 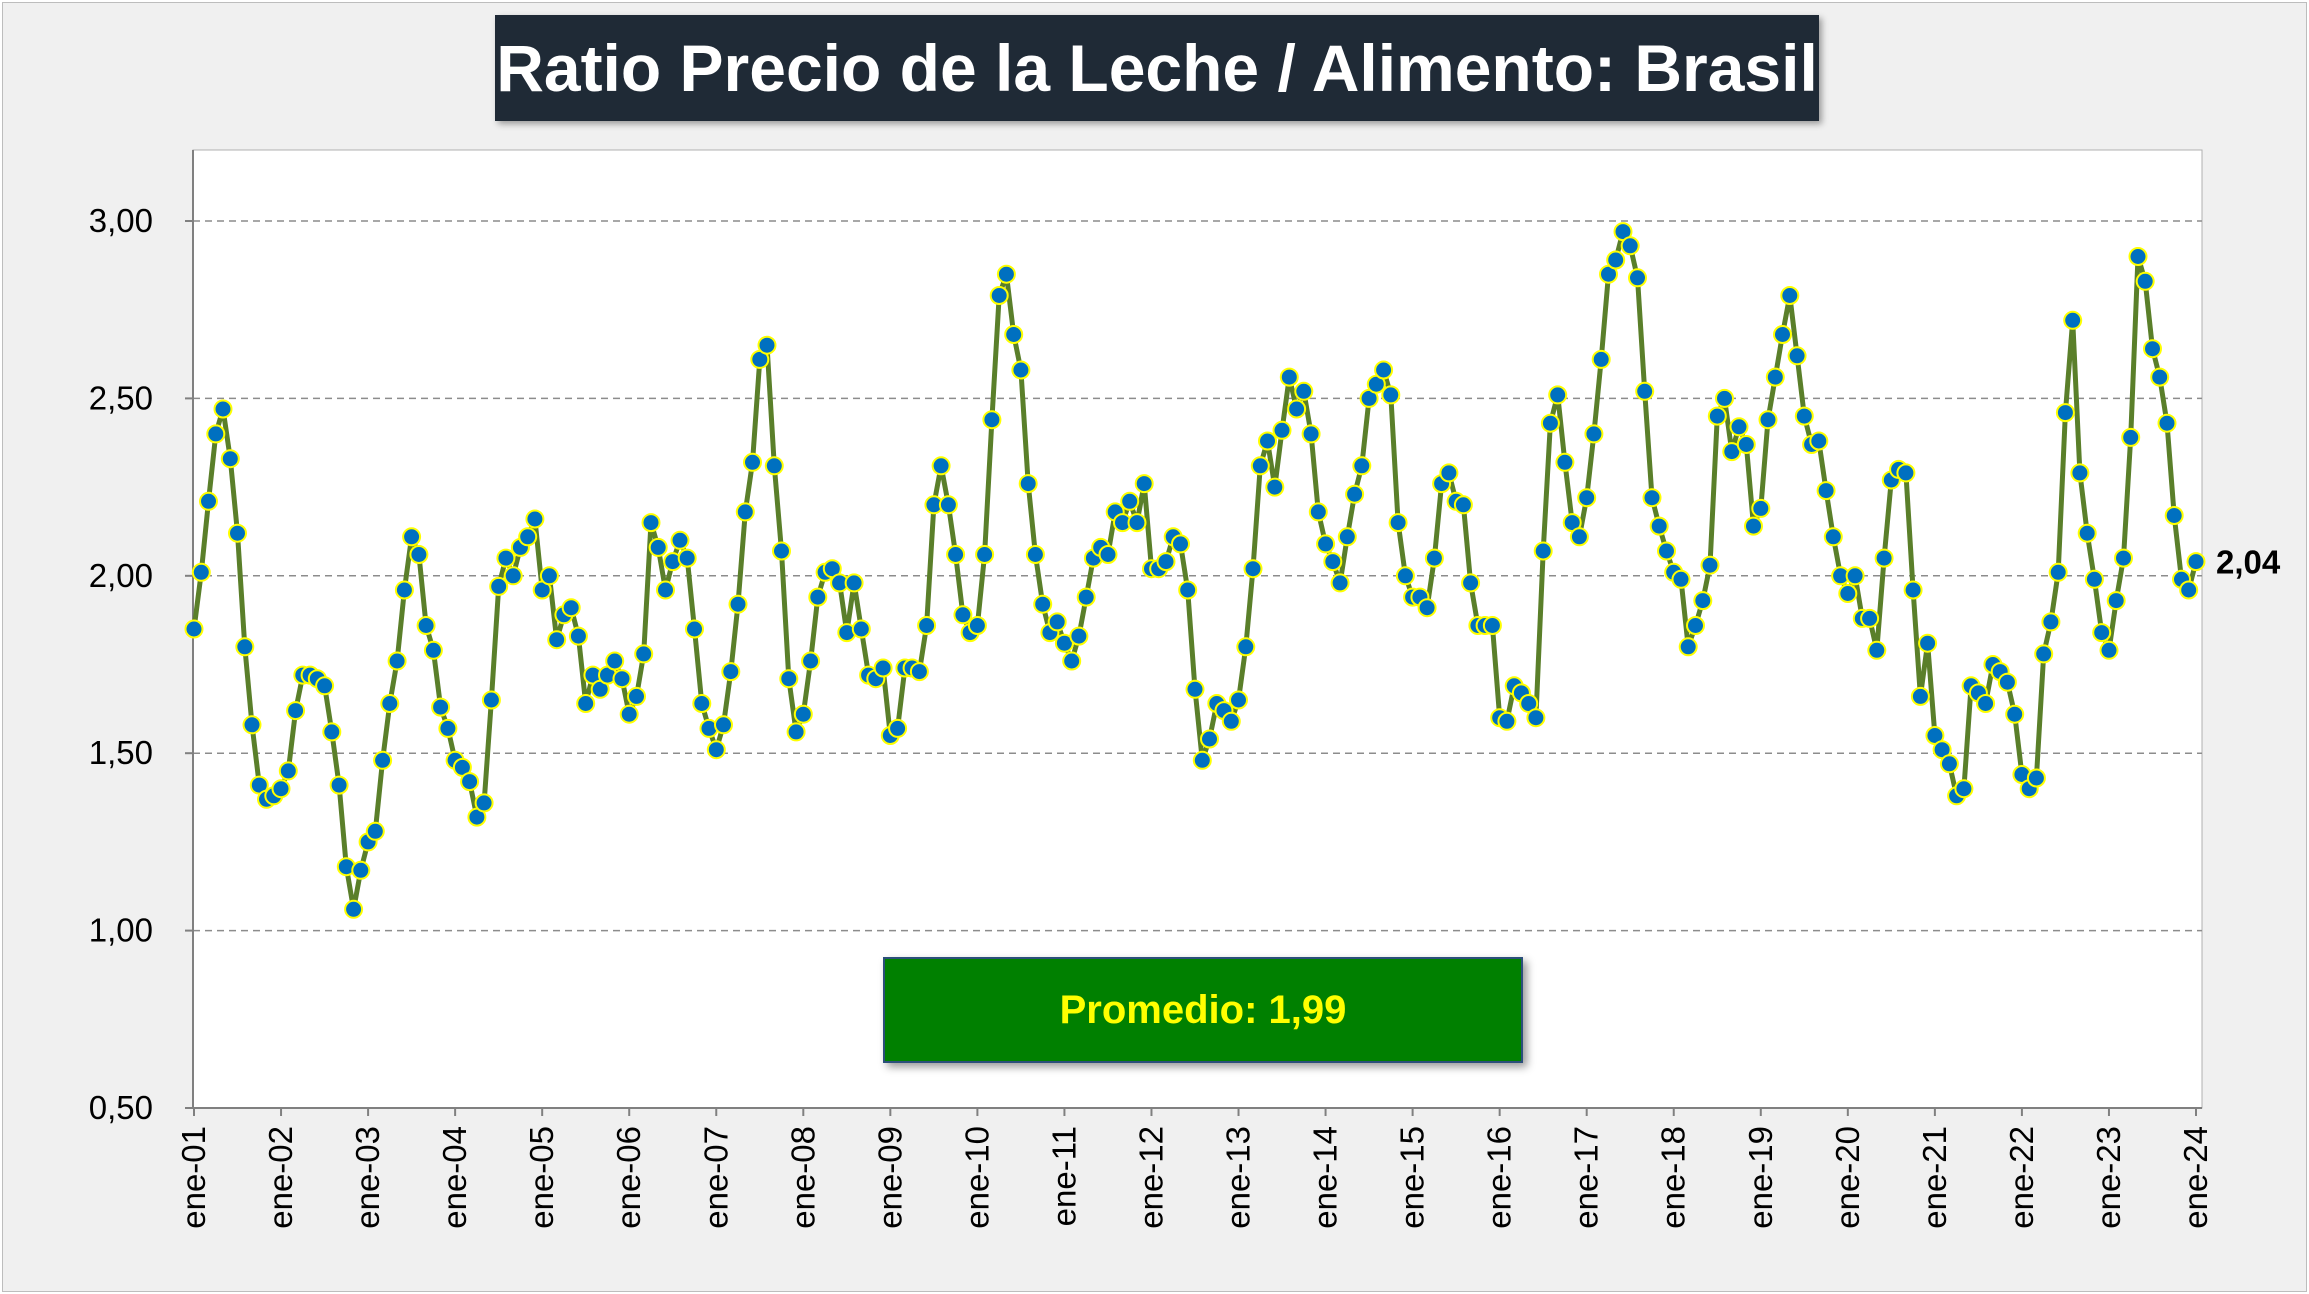 What do you see at coordinates (1499, 1177) in the screenshot?
I see `x-tick-label: ene-16` at bounding box center [1499, 1177].